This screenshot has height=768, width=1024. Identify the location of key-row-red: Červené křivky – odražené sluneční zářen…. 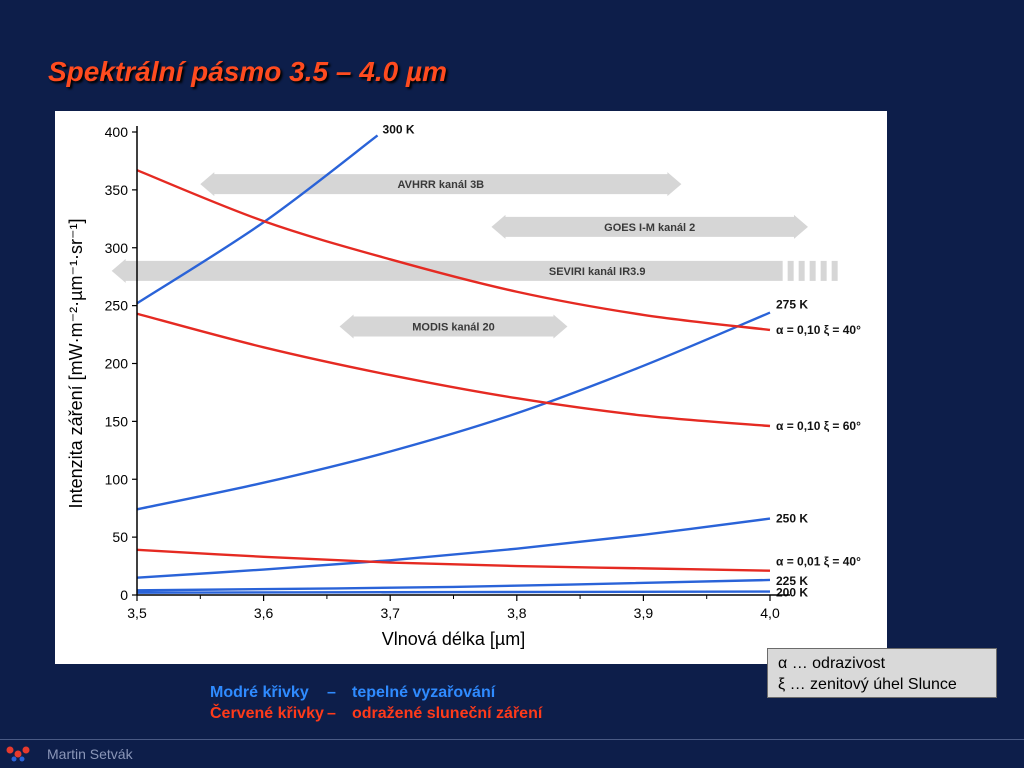
(440, 713).